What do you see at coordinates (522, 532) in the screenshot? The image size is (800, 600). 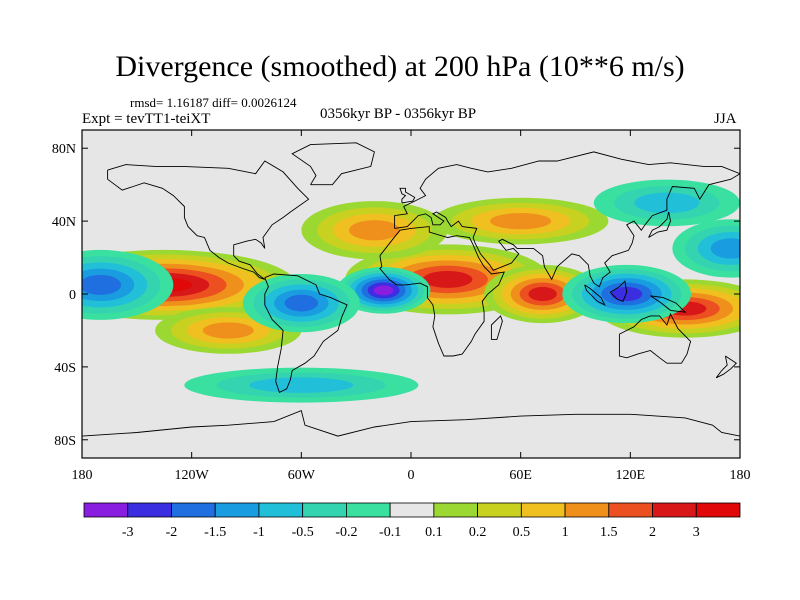 I see `colorbar-label: 0.5` at bounding box center [522, 532].